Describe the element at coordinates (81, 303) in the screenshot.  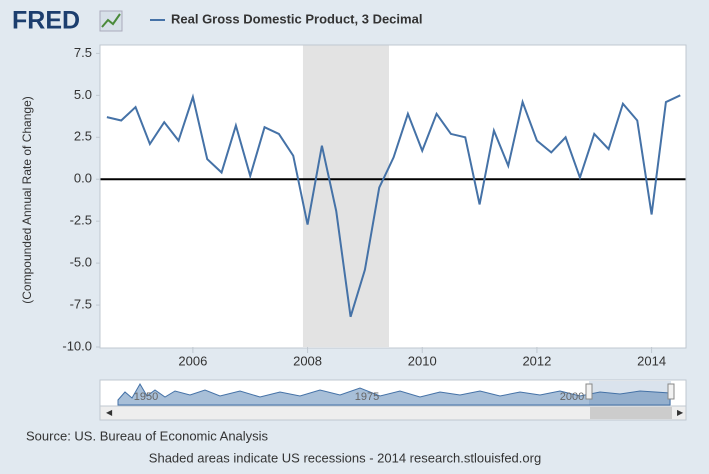
I see `y-tick-label: -7.5` at that location.